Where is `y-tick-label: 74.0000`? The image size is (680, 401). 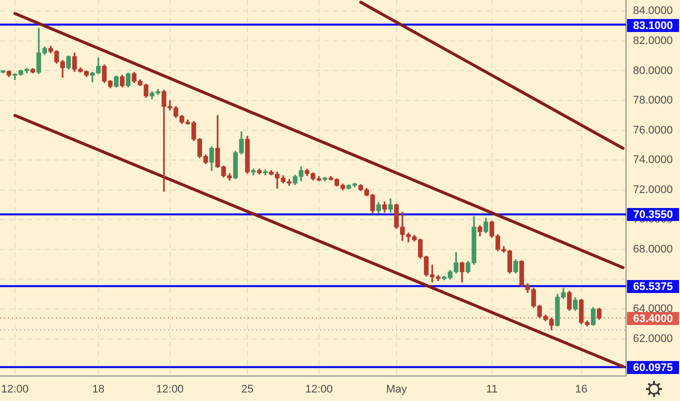 y-tick-label: 74.0000 is located at coordinates (653, 160).